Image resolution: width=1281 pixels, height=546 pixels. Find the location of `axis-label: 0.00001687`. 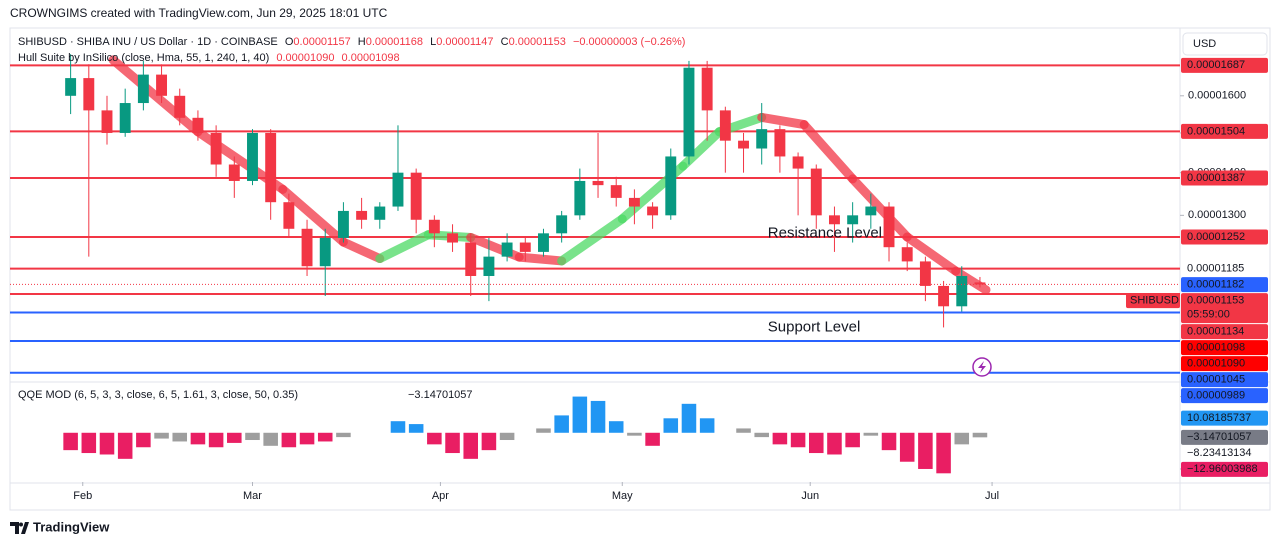

axis-label: 0.00001687 is located at coordinates (1216, 65).